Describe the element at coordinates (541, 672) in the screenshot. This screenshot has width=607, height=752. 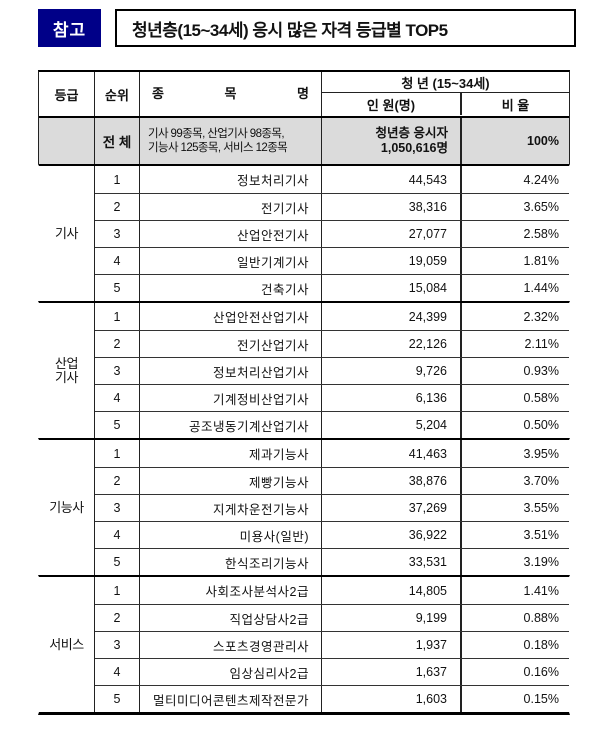
I see `ratio-cell: 0.16%` at that location.